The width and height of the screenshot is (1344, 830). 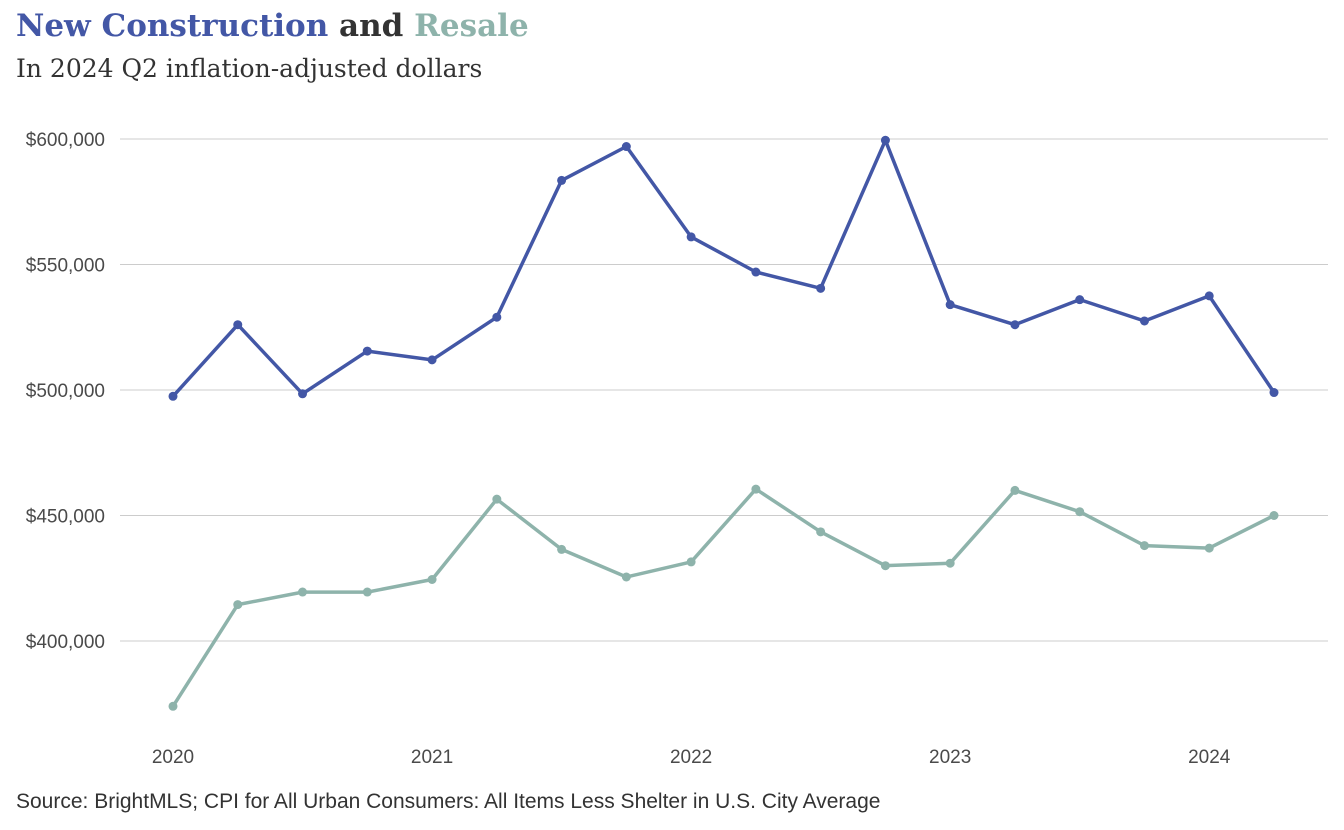 What do you see at coordinates (65, 517) in the screenshot?
I see `y-tick-label: $450,000` at bounding box center [65, 517].